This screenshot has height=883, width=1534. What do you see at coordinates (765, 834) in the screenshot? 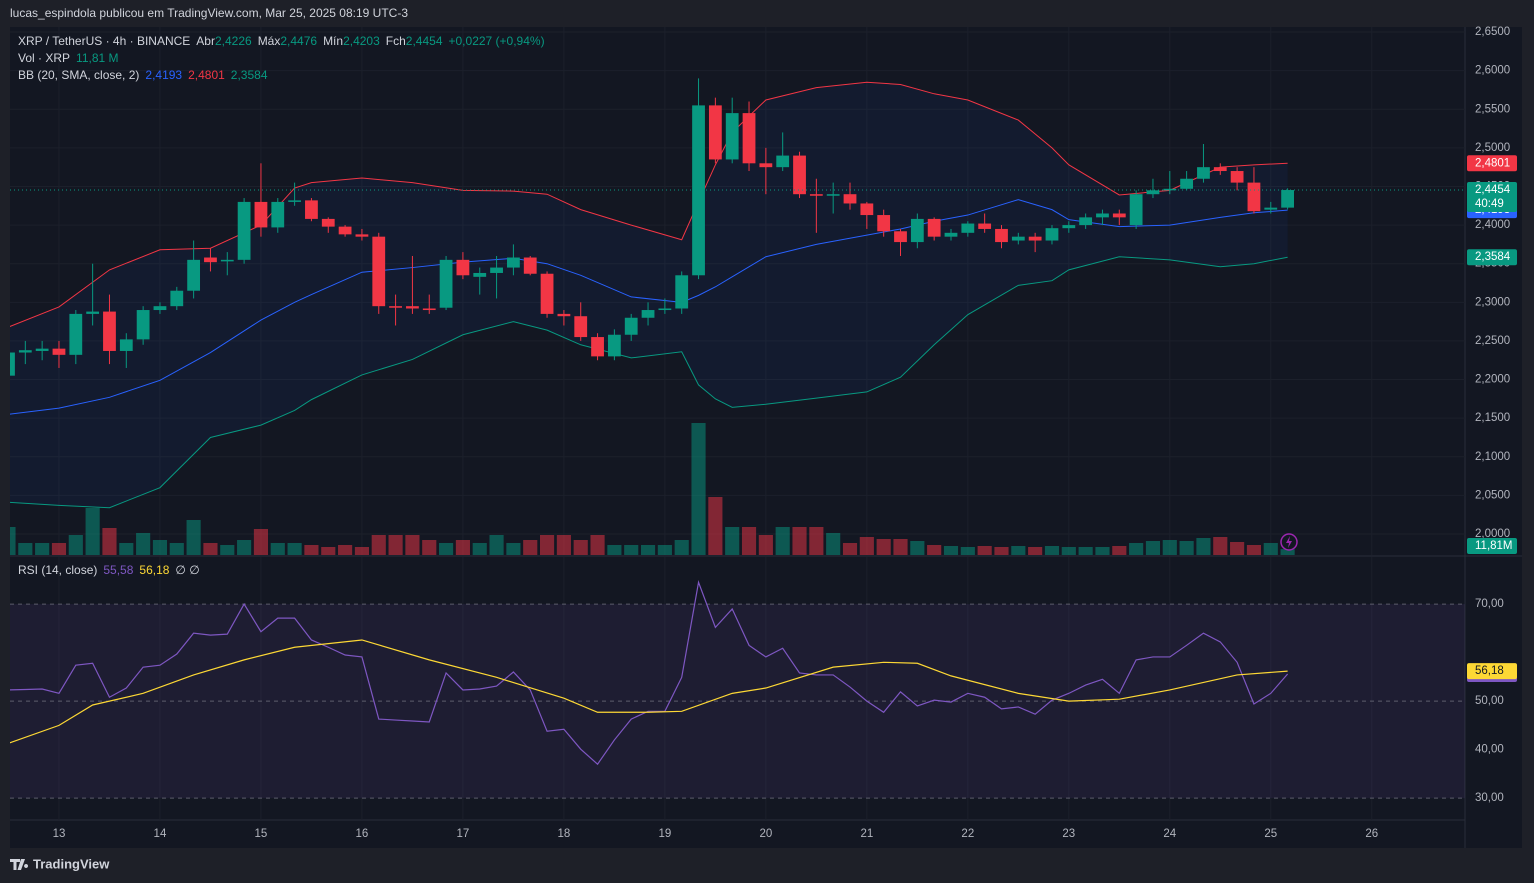
I see `x-tick-label: 20` at bounding box center [765, 834].